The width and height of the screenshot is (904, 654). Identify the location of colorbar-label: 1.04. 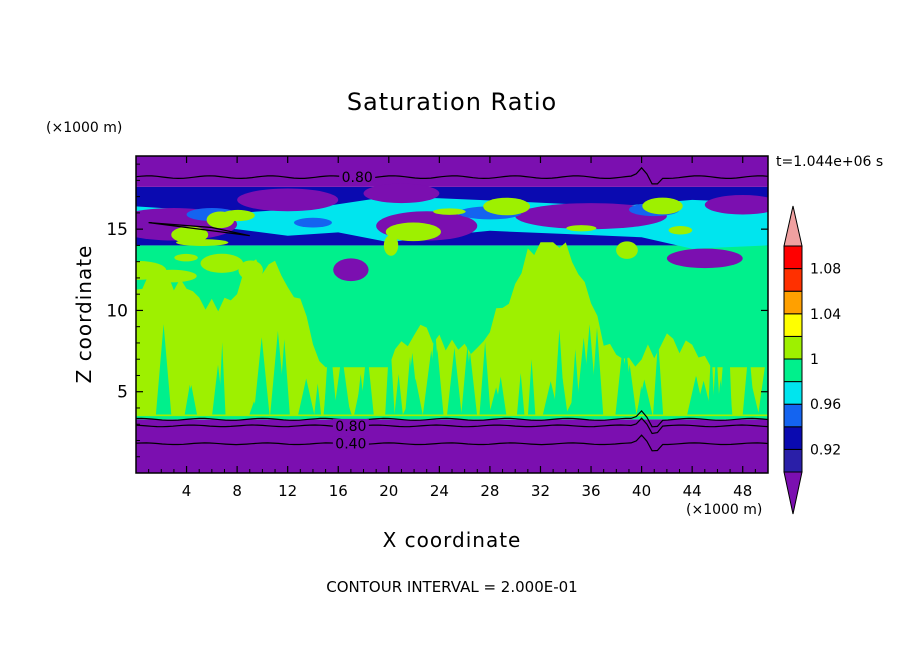
(825, 315).